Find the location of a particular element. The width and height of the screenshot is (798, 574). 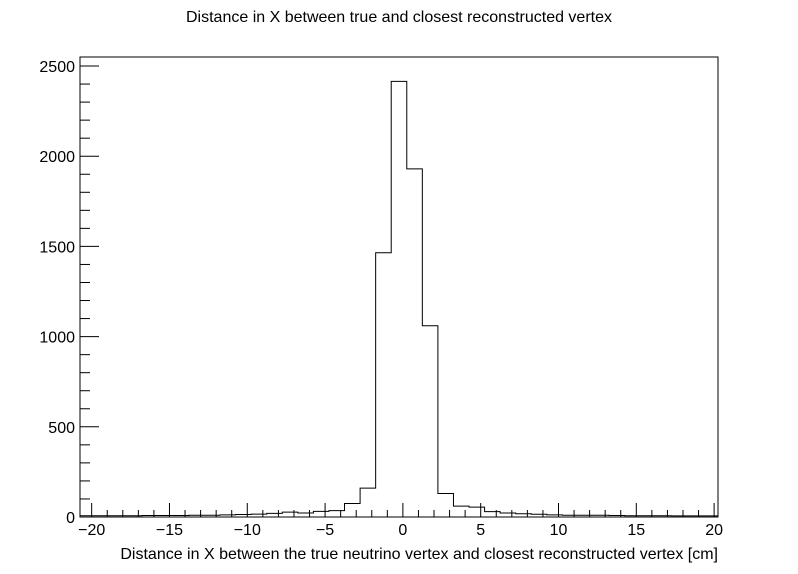

x-tick-label: 5 is located at coordinates (480, 530).